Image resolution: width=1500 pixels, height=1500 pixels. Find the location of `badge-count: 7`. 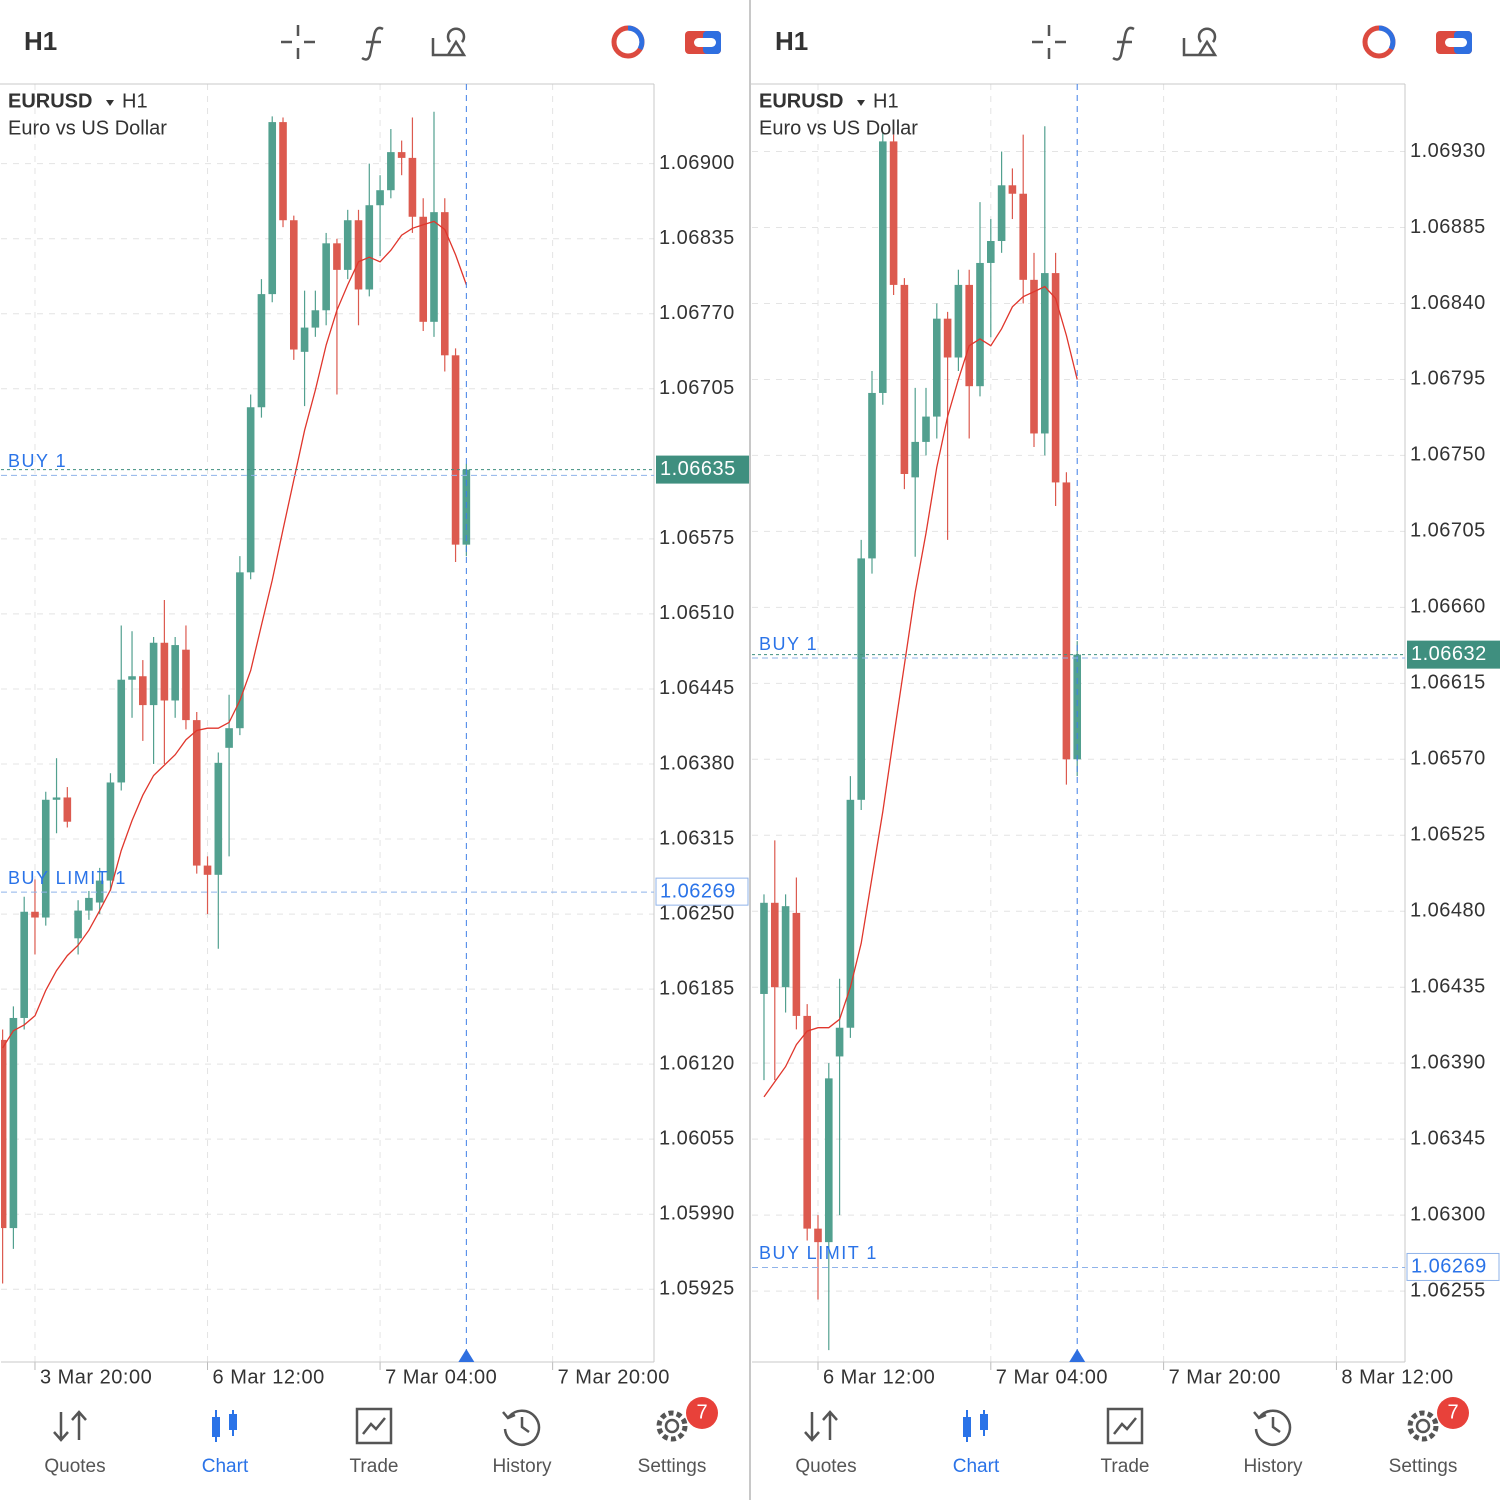

badge-count: 7 is located at coordinates (701, 1412).